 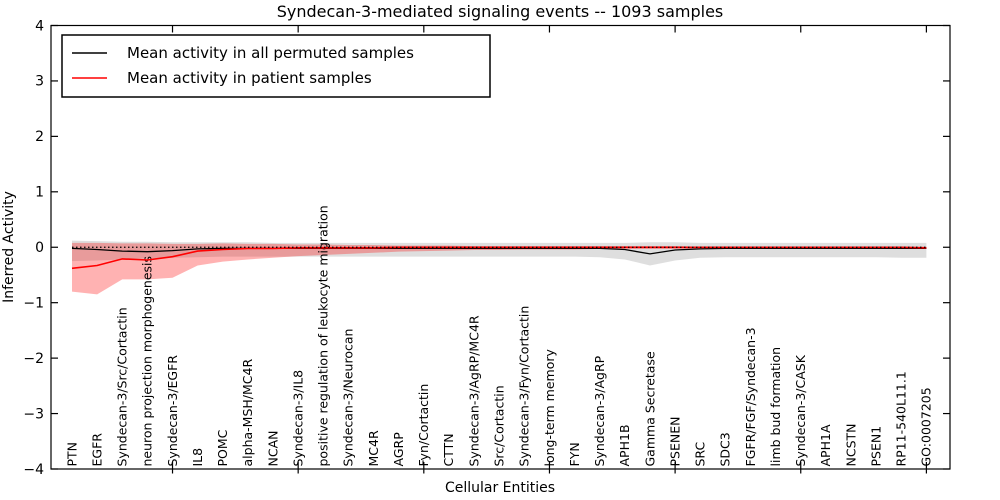 What do you see at coordinates (398, 449) in the screenshot?
I see `x-tick-label: AGRP` at bounding box center [398, 449].